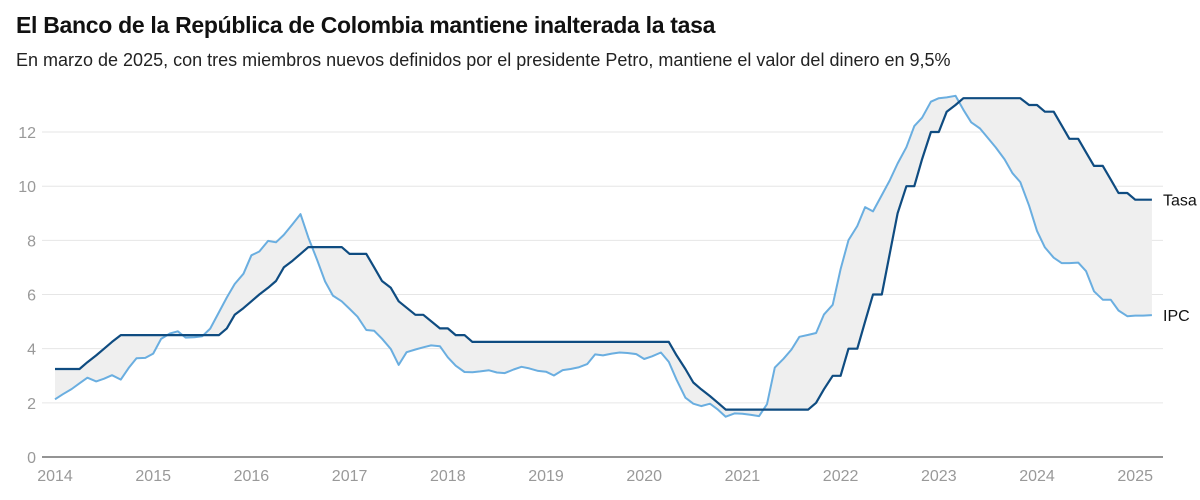 The height and width of the screenshot is (500, 1200). What do you see at coordinates (1176, 316) in the screenshot?
I see `ipc-series-label: IPC` at bounding box center [1176, 316].